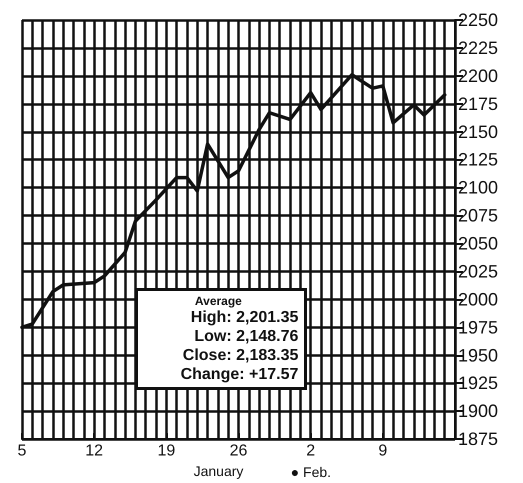 The image size is (523, 483). Describe the element at coordinates (219, 471) in the screenshot. I see `x-axis-title: January` at that location.